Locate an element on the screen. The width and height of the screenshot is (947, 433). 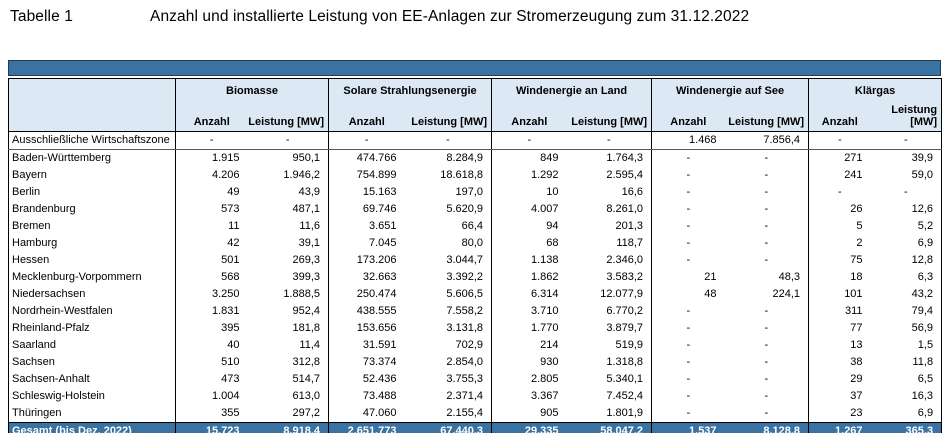
cell-solar-leistung: 197,0 is located at coordinates (448, 192).